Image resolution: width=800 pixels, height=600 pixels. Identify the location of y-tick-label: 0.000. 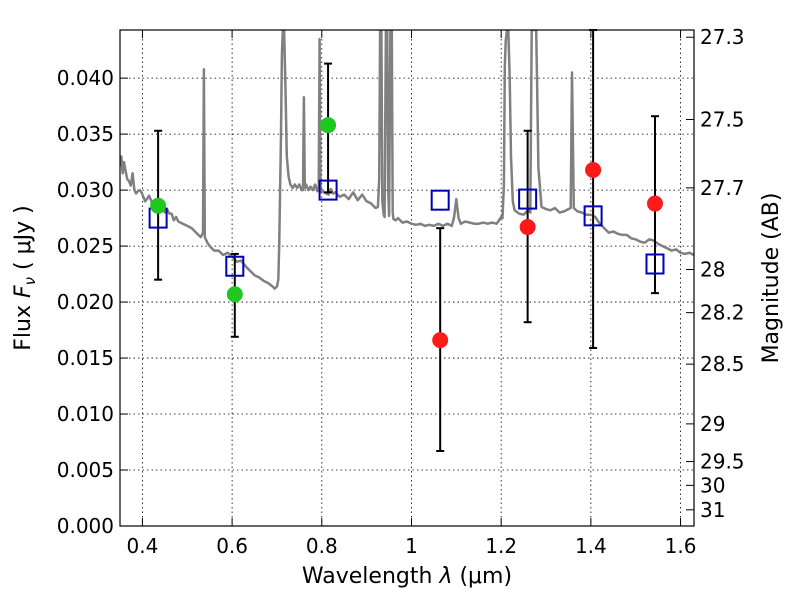
(85, 526).